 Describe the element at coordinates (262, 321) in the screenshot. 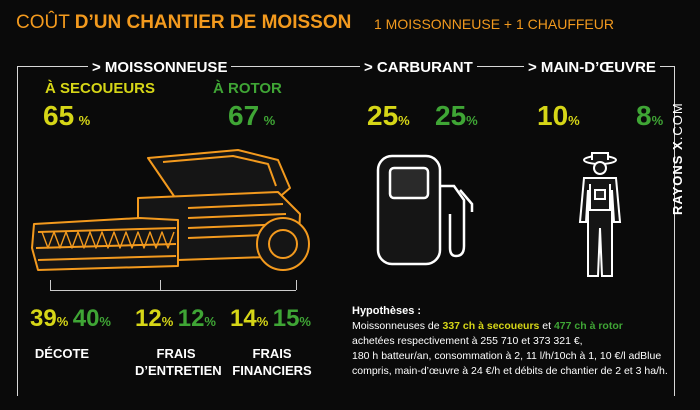

I see `financiers-yellow-unit: %` at that location.